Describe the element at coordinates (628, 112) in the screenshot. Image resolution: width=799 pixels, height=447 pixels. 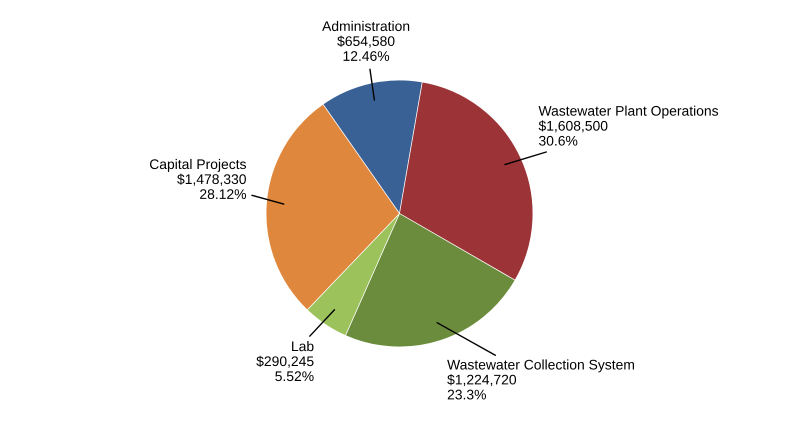
I see `slice-label: Wastewater Plant Operations` at that location.